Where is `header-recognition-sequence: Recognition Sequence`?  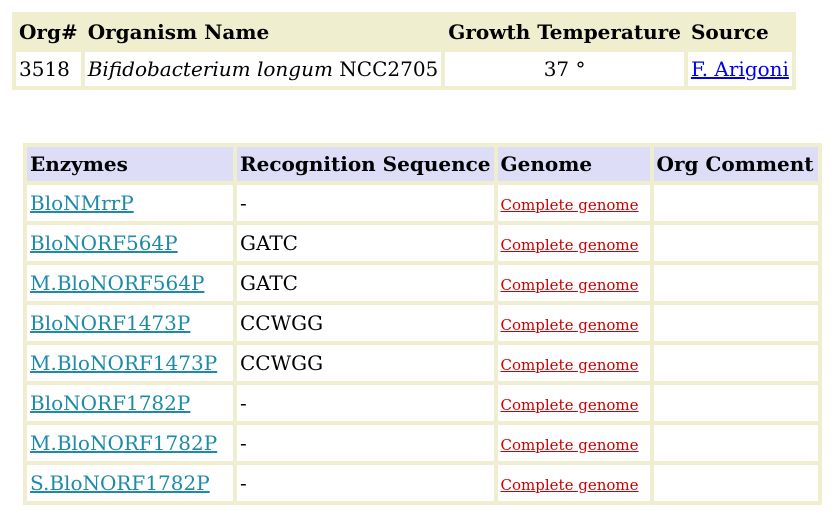
header-recognition-sequence: Recognition Sequence is located at coordinates (365, 164).